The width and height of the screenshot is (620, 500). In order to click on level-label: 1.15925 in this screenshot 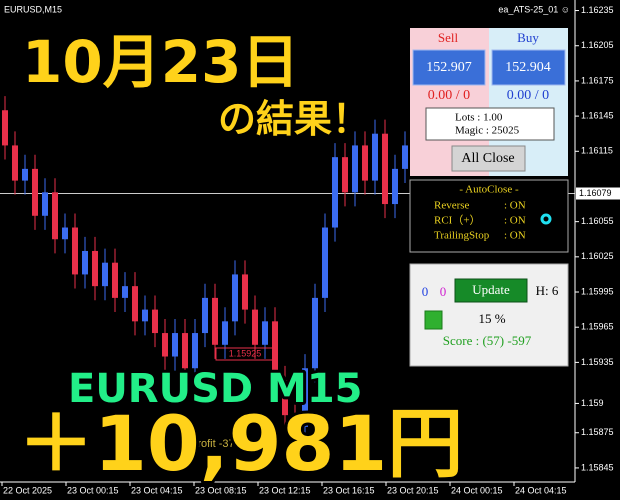, I will do `click(245, 353)`.